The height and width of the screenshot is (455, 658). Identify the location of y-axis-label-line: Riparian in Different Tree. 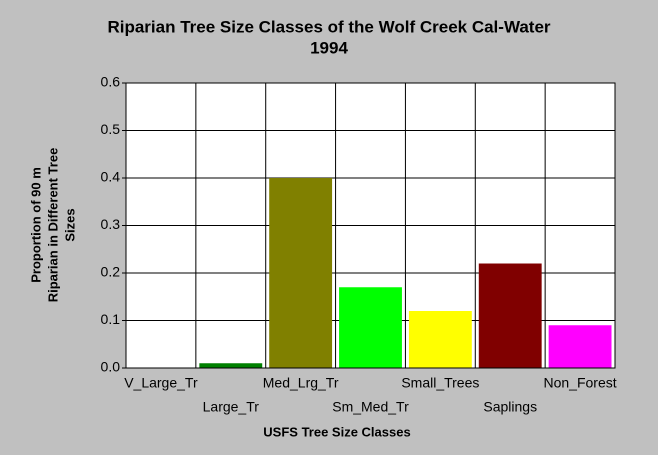
(52, 225).